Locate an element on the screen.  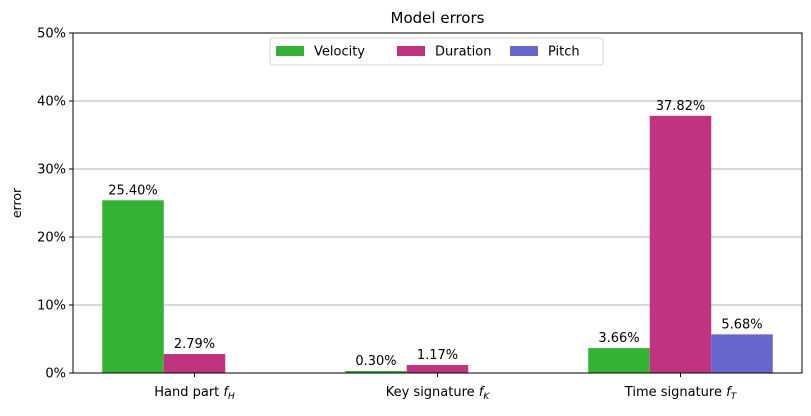
y-tick-label: 0% is located at coordinates (55, 374).